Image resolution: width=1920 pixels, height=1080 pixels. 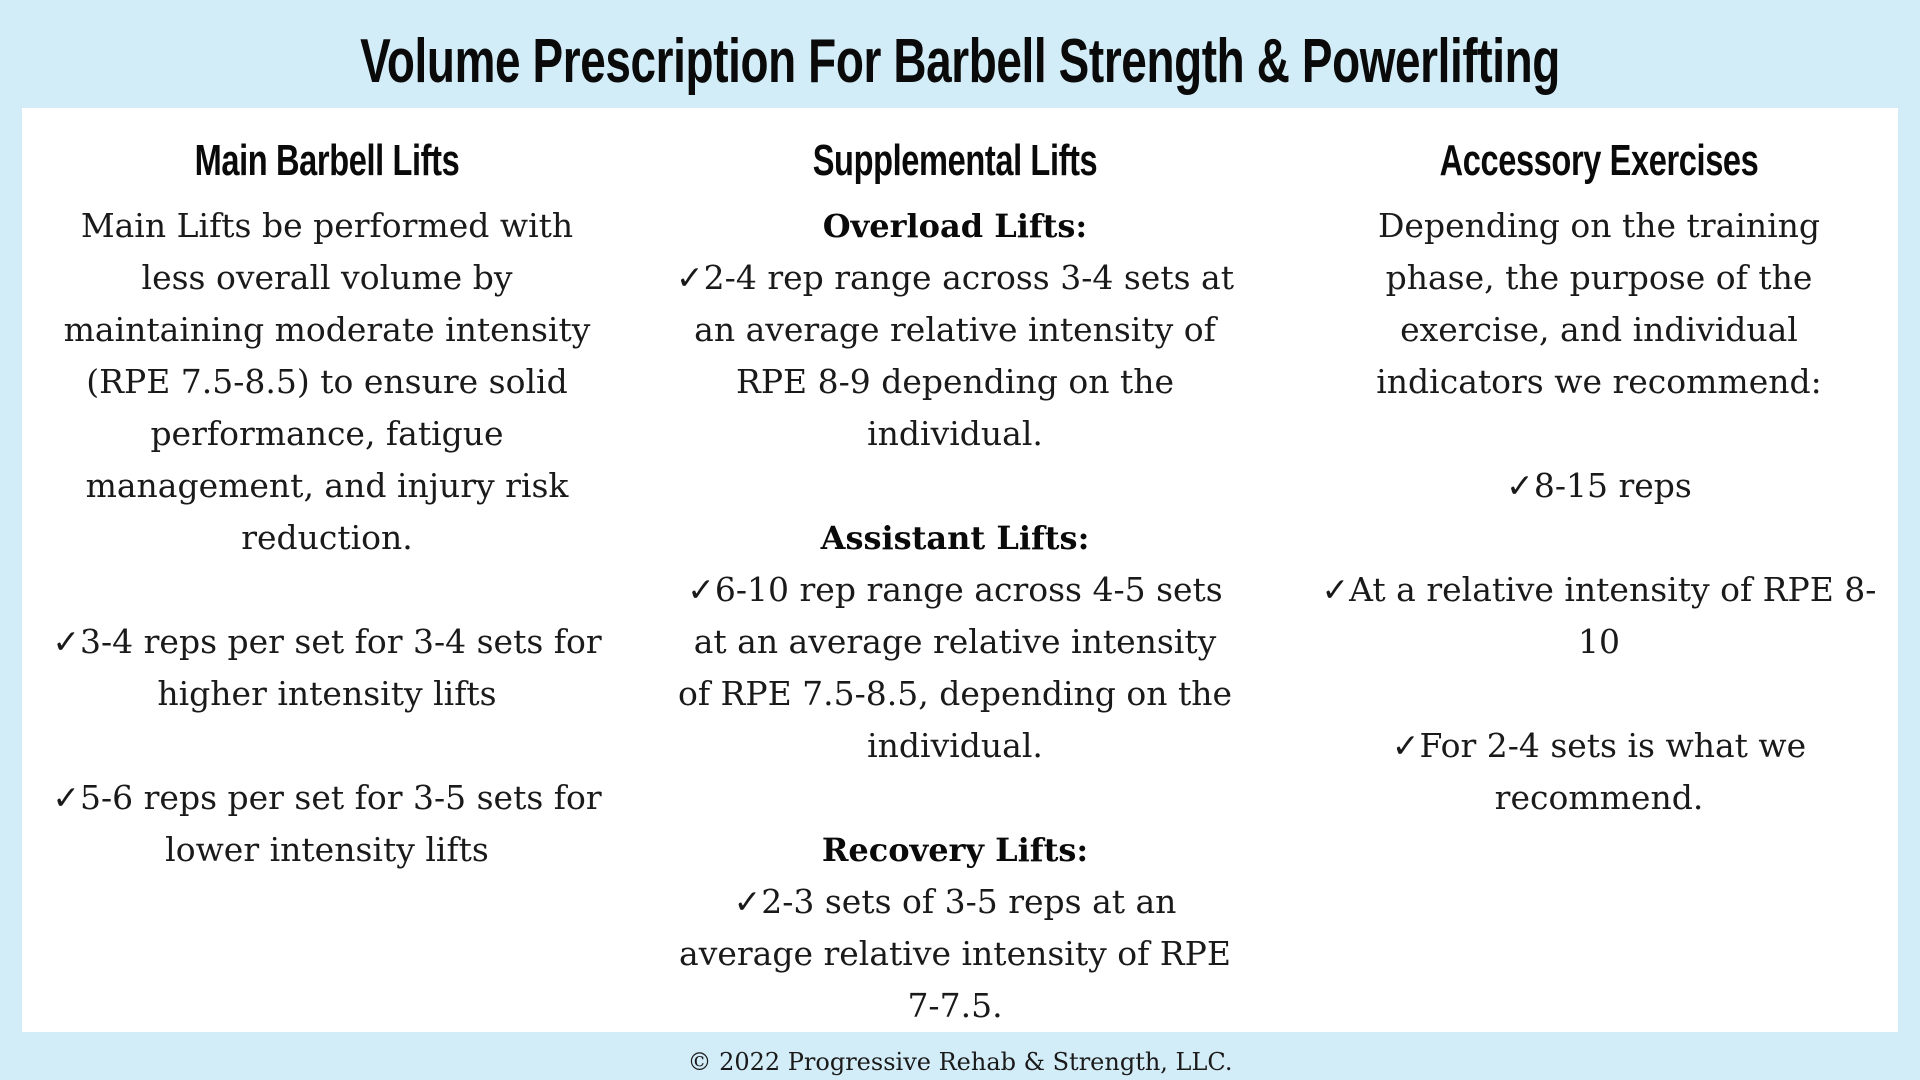 What do you see at coordinates (955, 160) in the screenshot?
I see `column-heading: Supplemental Lifts` at bounding box center [955, 160].